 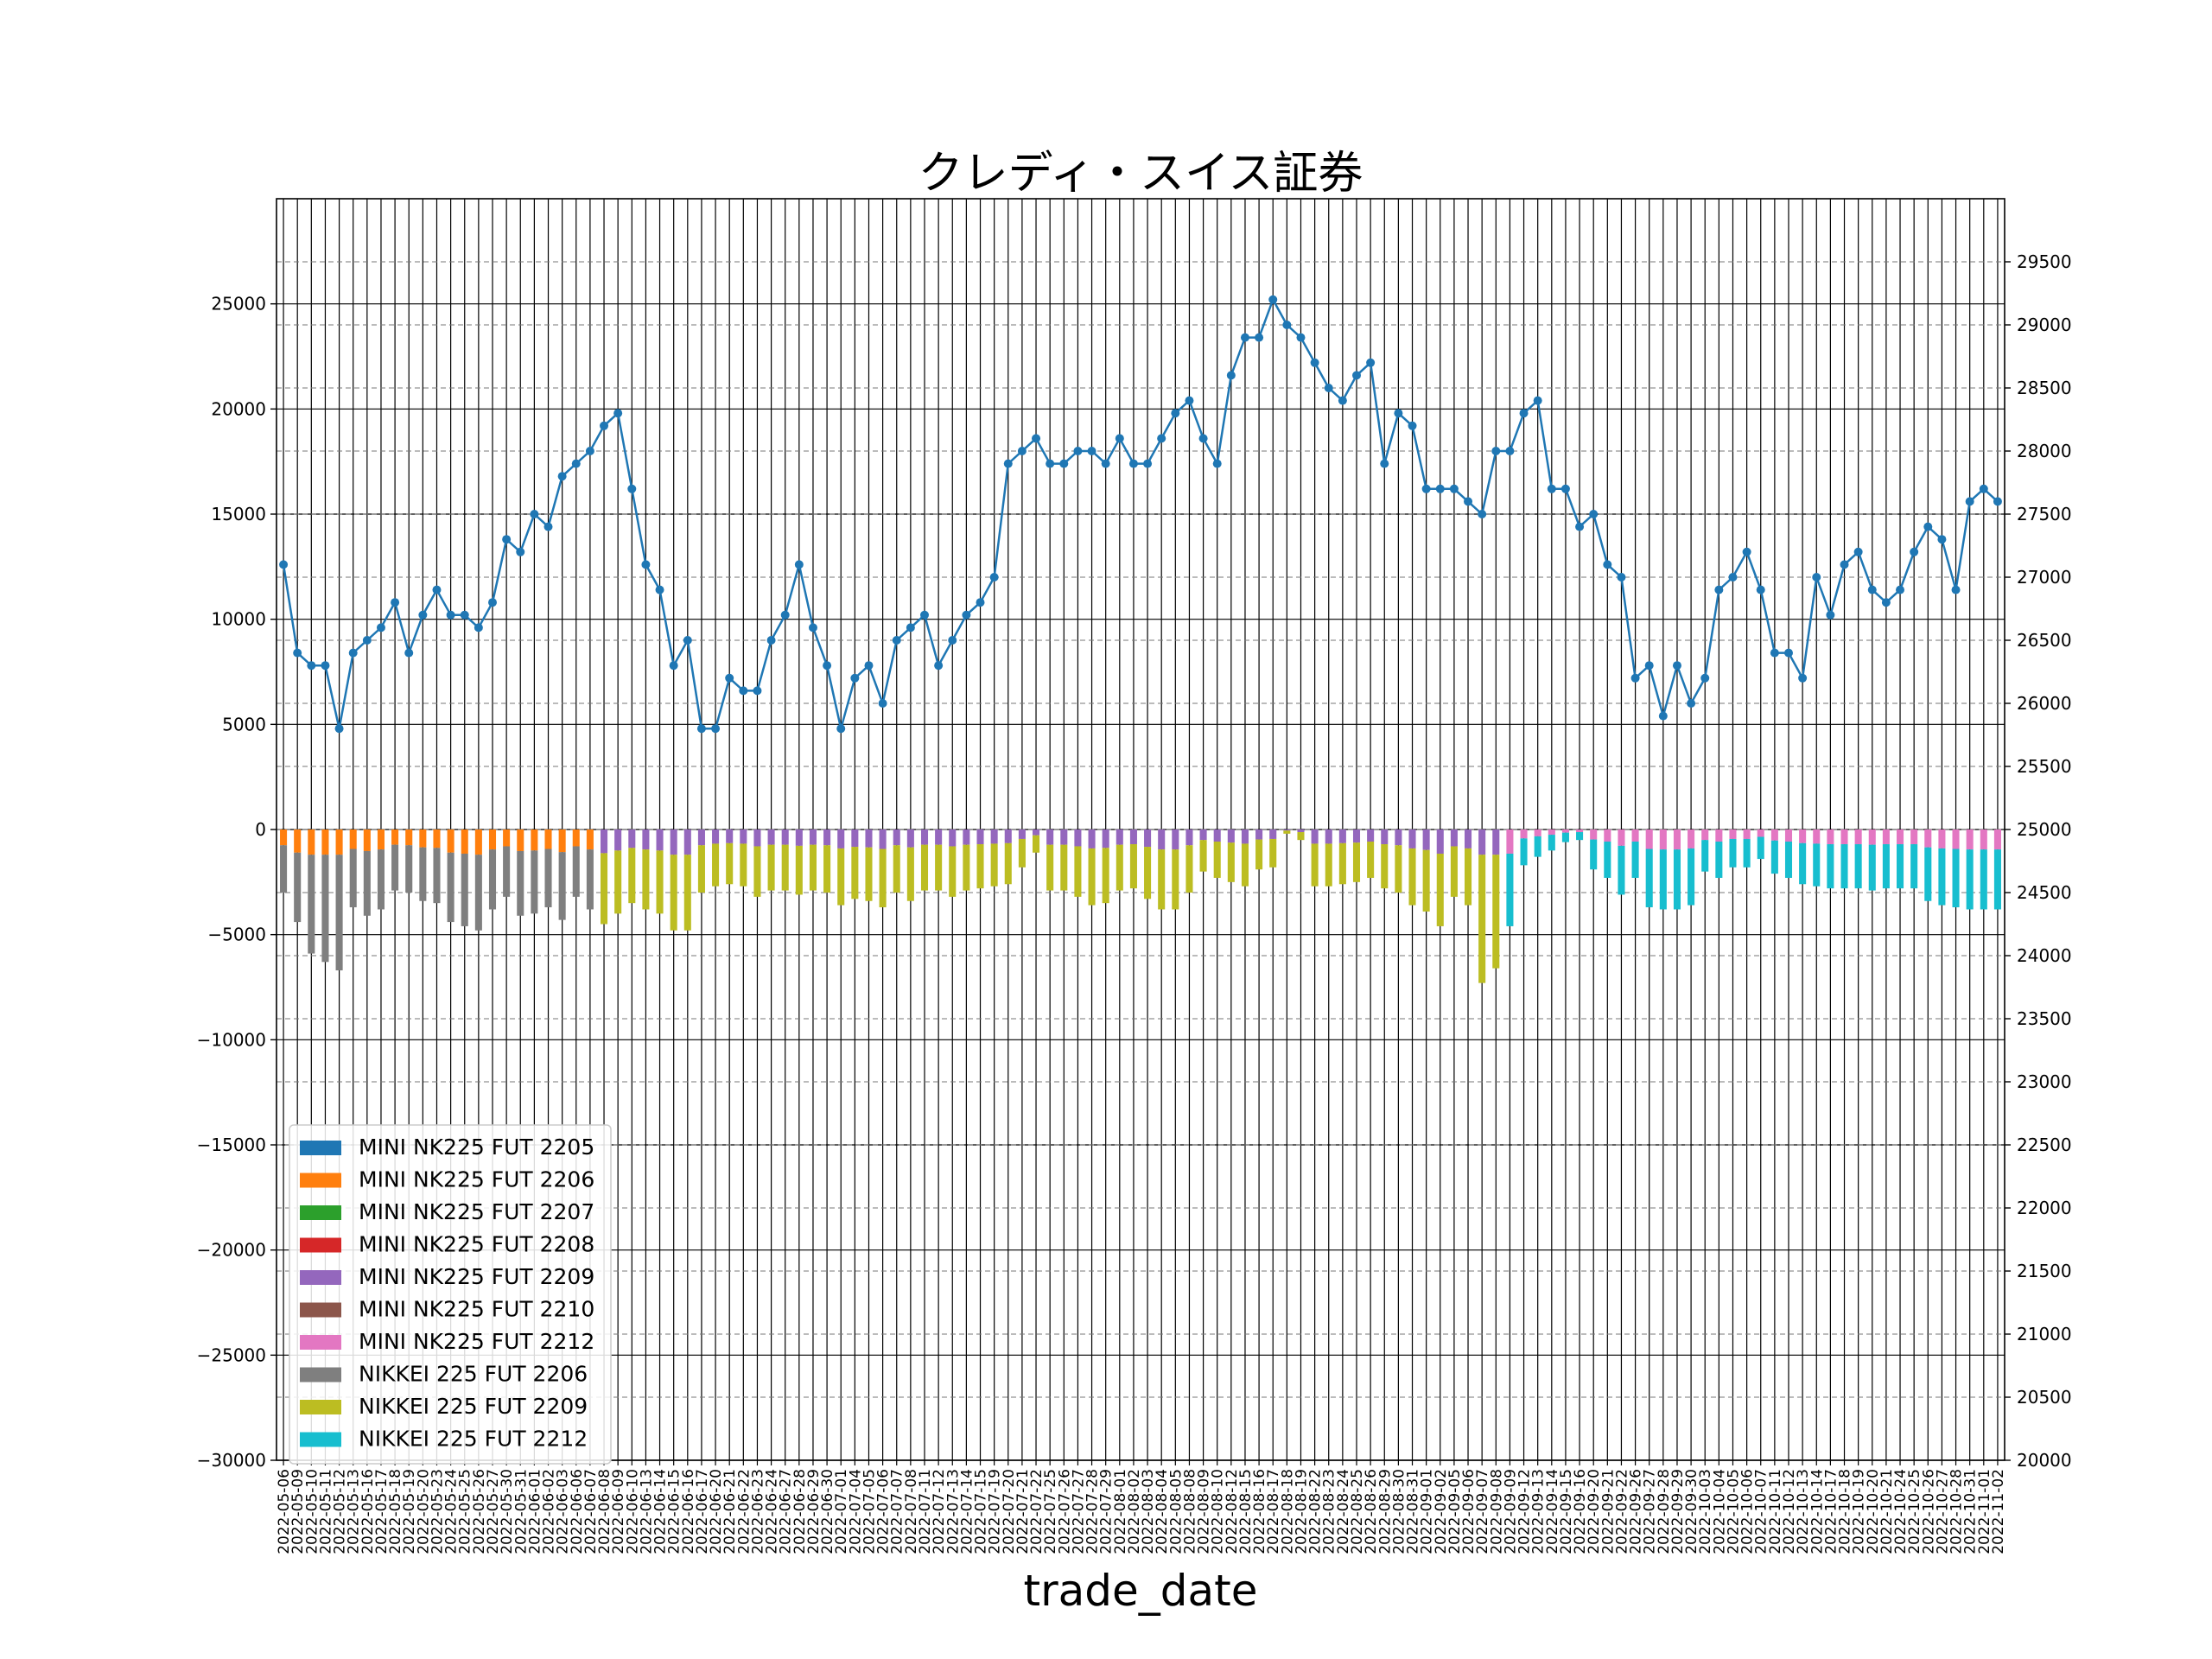 I want to click on x-tick-label: 2022-08-10, so click(x=1218, y=1511).